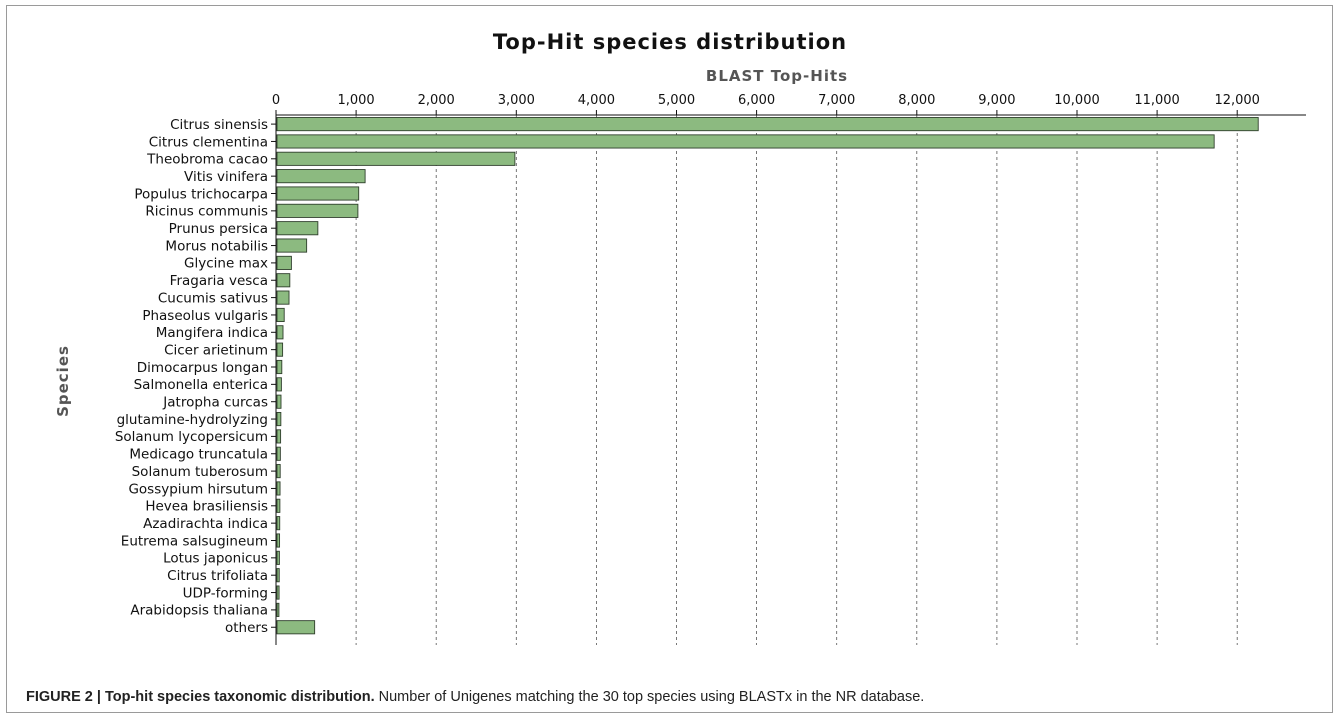  Describe the element at coordinates (213, 298) in the screenshot. I see `category-label: Cucumis sativus` at that location.